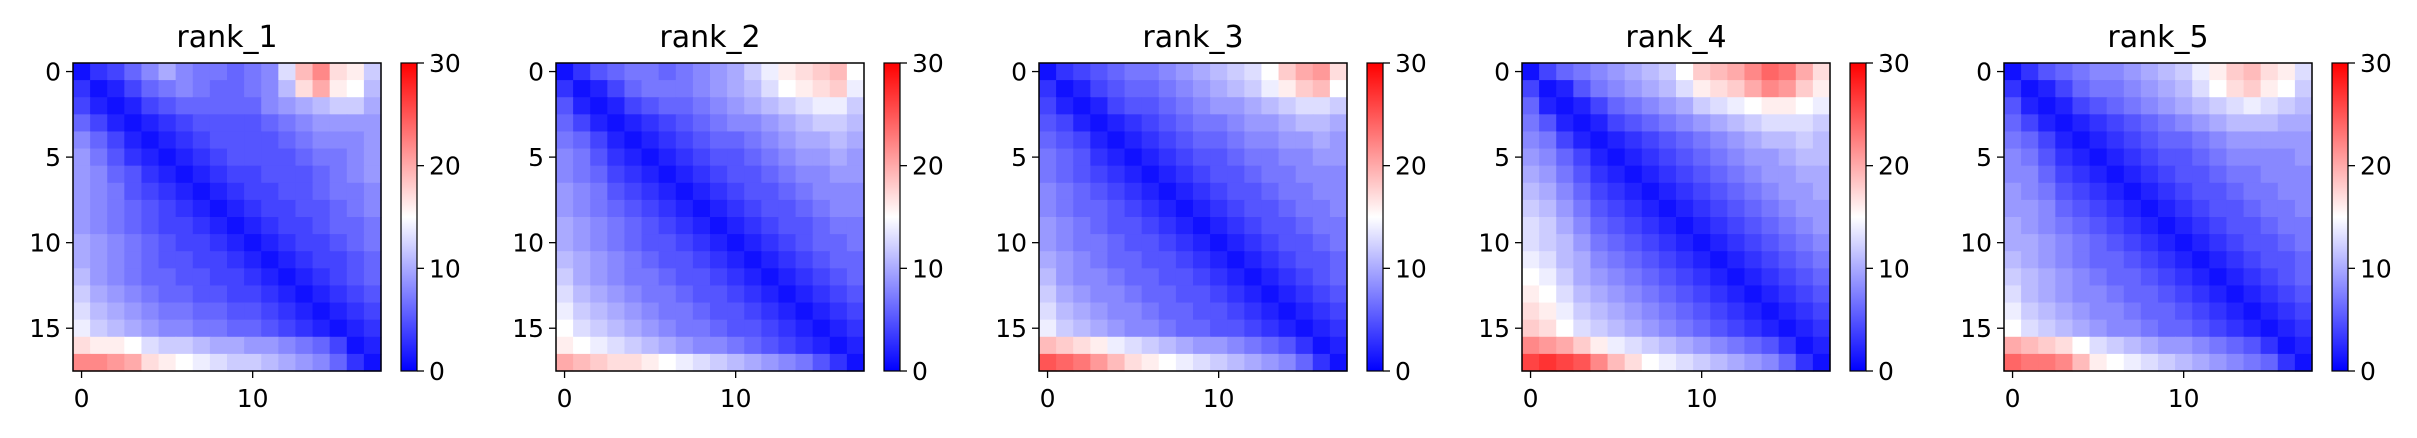 The width and height of the screenshot is (2417, 438). What do you see at coordinates (53, 157) in the screenshot?
I see `y-tick-label: 5` at bounding box center [53, 157].